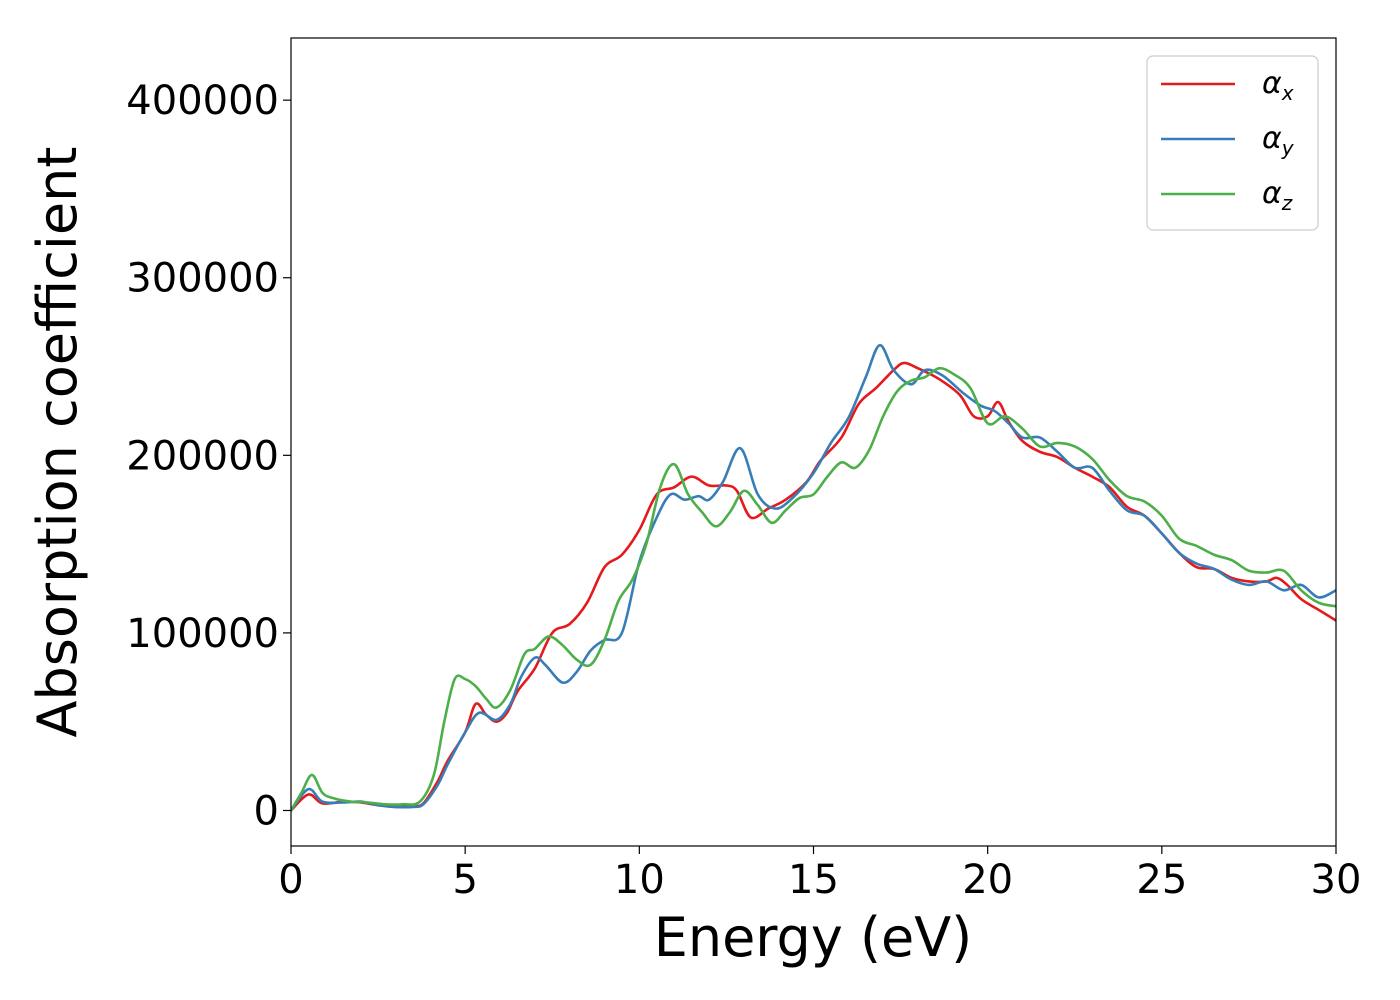 This screenshot has height=1000, width=1400. I want to click on legend-label-z: αz, so click(1277, 195).